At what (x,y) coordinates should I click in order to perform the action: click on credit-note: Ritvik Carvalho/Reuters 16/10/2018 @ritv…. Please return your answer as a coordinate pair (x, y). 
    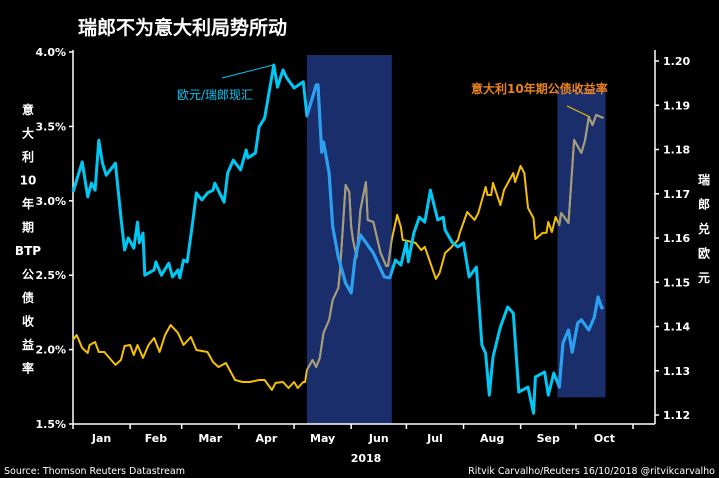
    Looking at the image, I should click on (591, 471).